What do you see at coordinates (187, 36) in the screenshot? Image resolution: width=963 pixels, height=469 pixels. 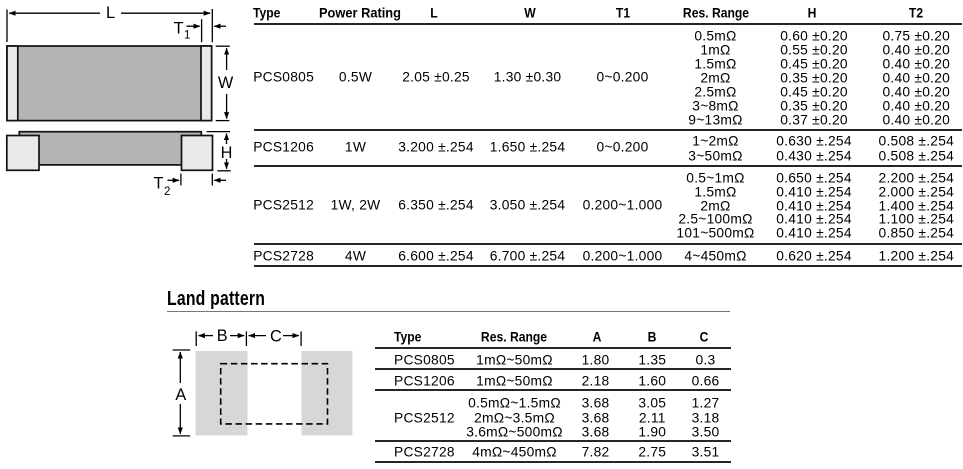 I see `svg-text: 1` at bounding box center [187, 36].